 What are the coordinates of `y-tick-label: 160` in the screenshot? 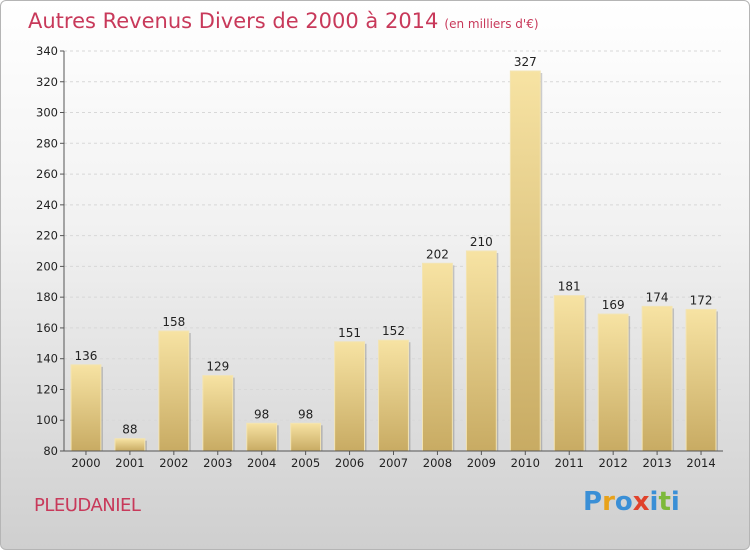 It's located at (47, 328).